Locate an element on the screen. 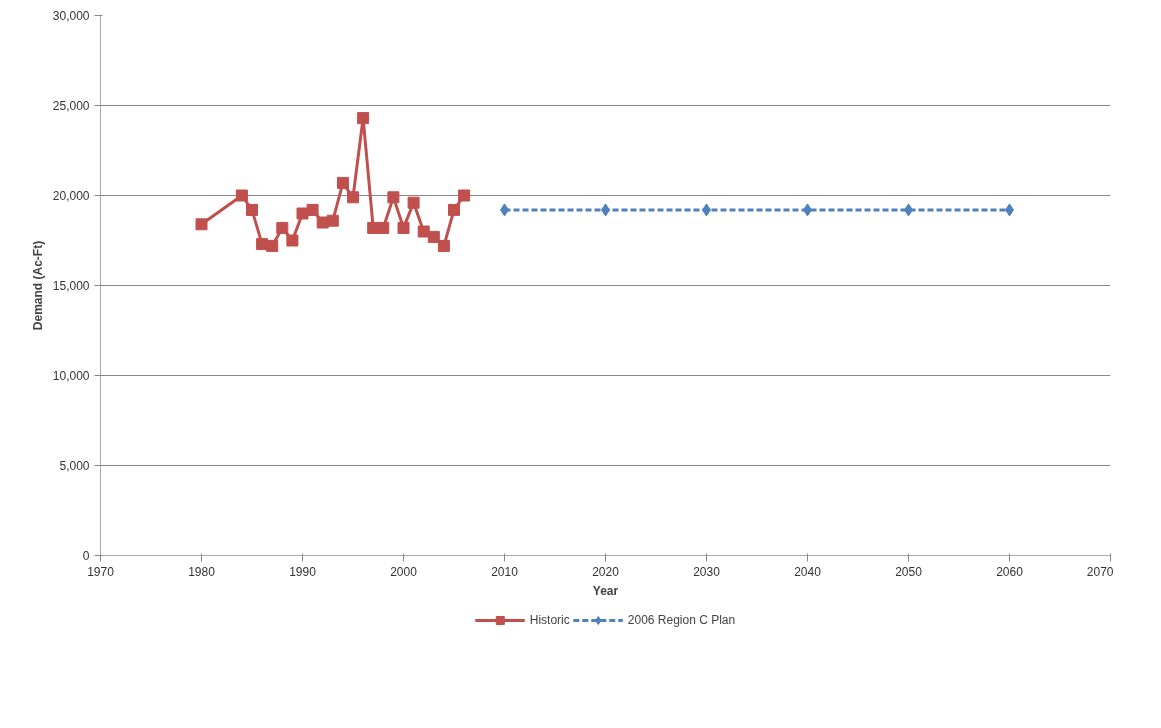 This screenshot has width=1161, height=728. y-tick-label: 10,000 is located at coordinates (71, 376).